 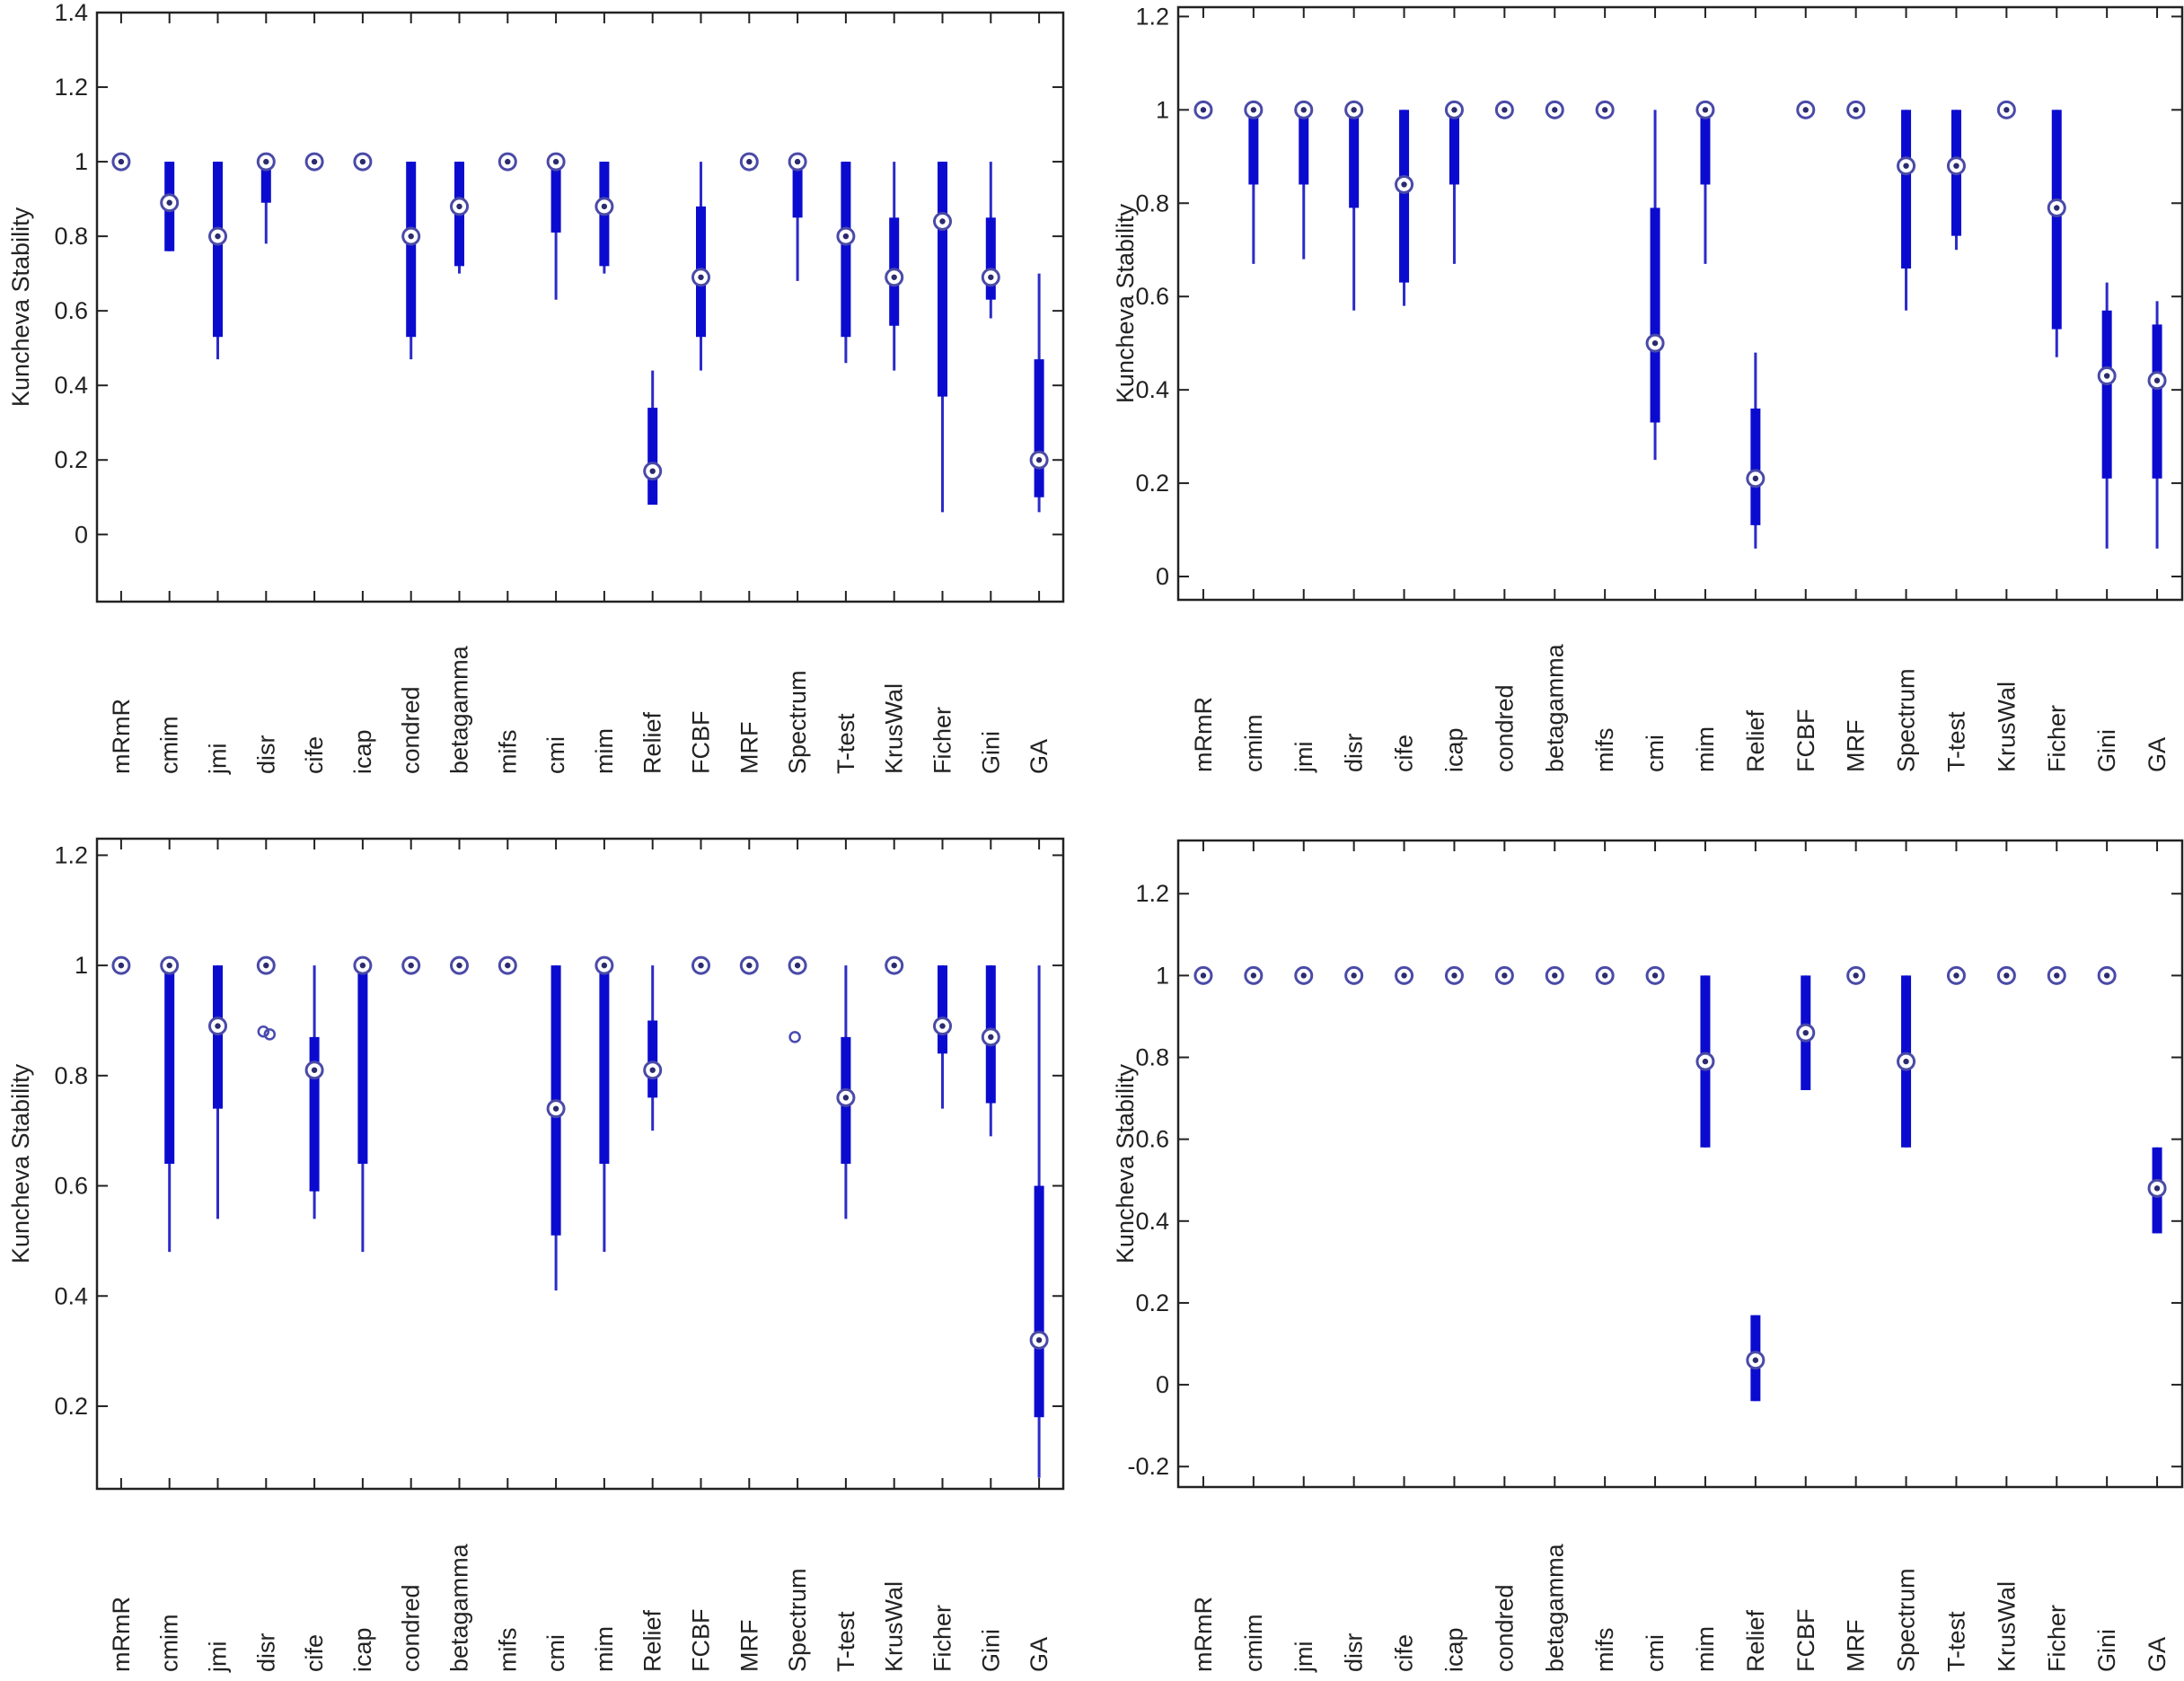 I want to click on box-t-test, so click(x=846, y=263).